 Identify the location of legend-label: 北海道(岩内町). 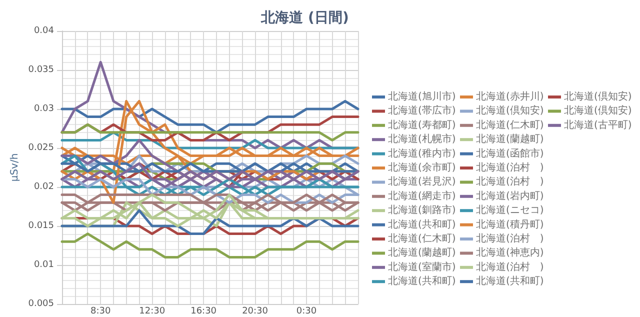
(510, 196).